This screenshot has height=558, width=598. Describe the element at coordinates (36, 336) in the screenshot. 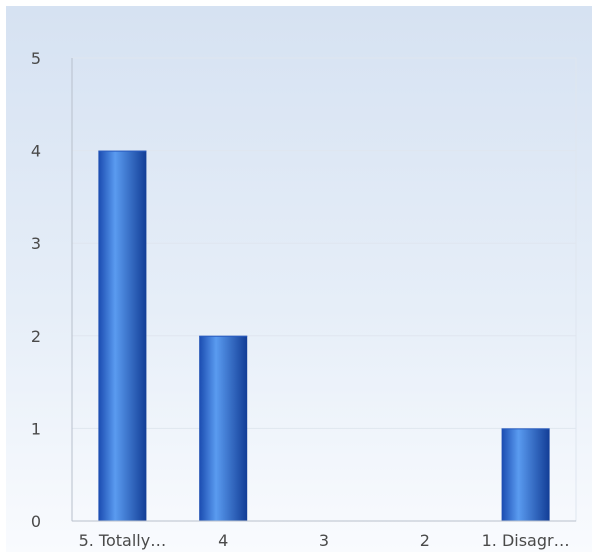

I see `y-tick-label-2: 2` at that location.